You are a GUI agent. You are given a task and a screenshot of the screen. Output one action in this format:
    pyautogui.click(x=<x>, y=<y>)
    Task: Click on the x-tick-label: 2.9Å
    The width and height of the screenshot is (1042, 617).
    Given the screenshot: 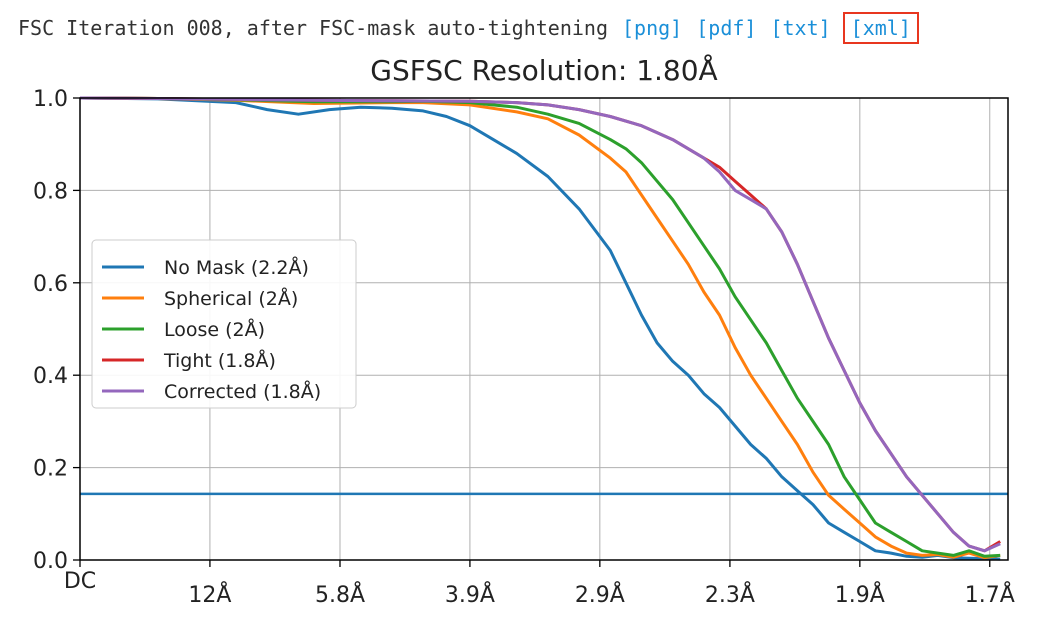 What is the action you would take?
    pyautogui.click(x=600, y=594)
    